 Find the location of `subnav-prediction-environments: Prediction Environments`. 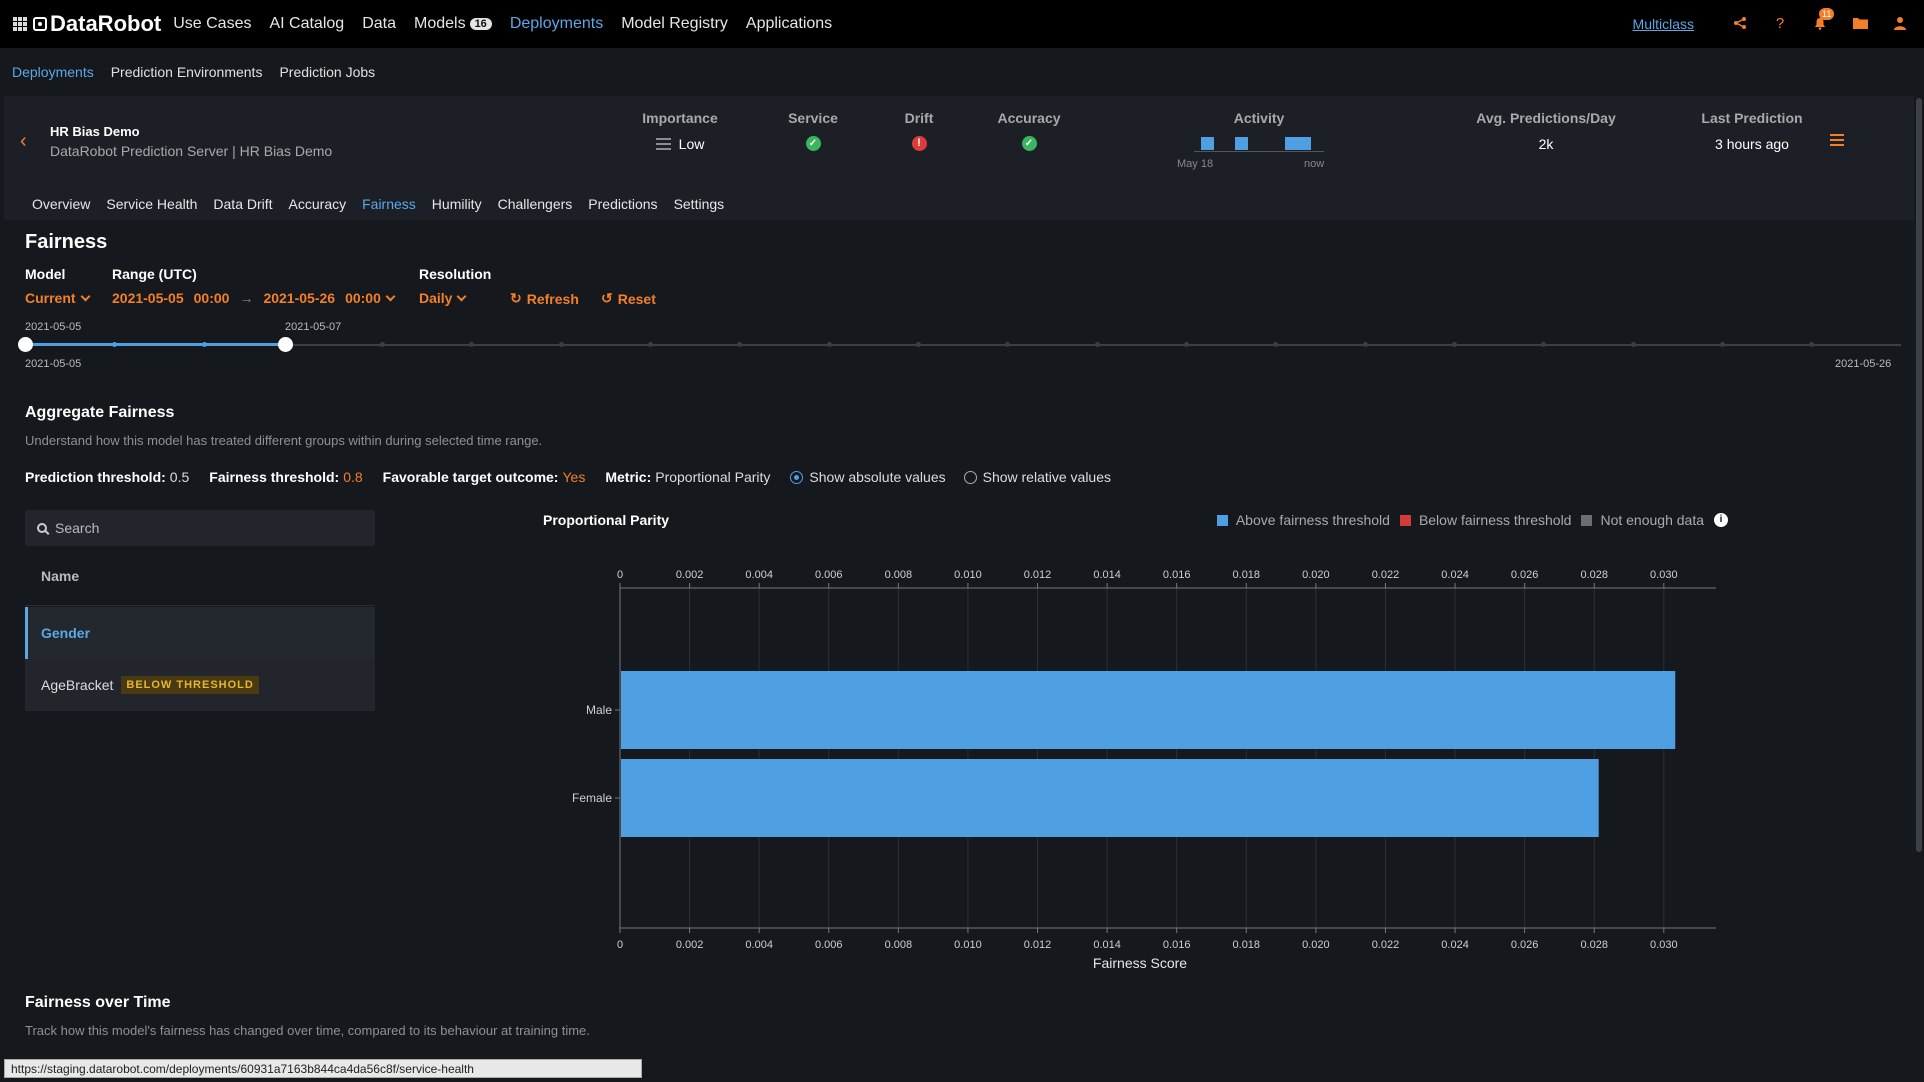

subnav-prediction-environments: Prediction Environments is located at coordinates (186, 72).